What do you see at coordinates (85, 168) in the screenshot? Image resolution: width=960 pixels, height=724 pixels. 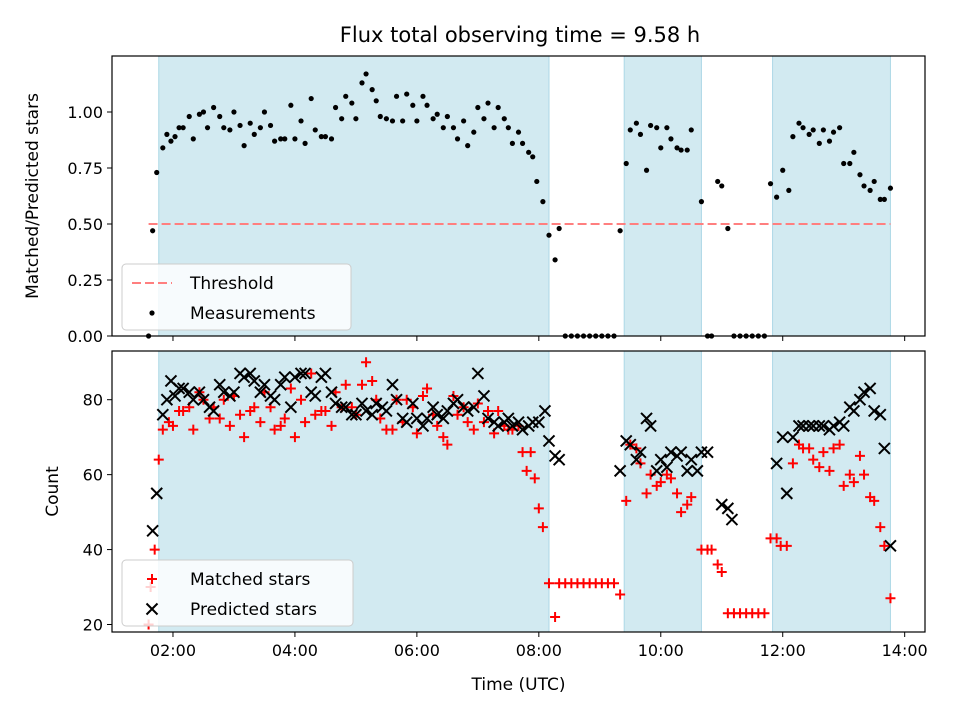 I see `y-tick-label: 0.75` at bounding box center [85, 168].